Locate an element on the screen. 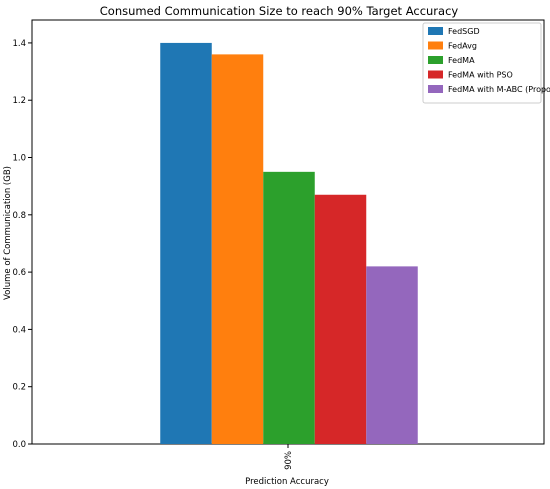 The height and width of the screenshot is (489, 550). legend-frame is located at coordinates (482, 63).